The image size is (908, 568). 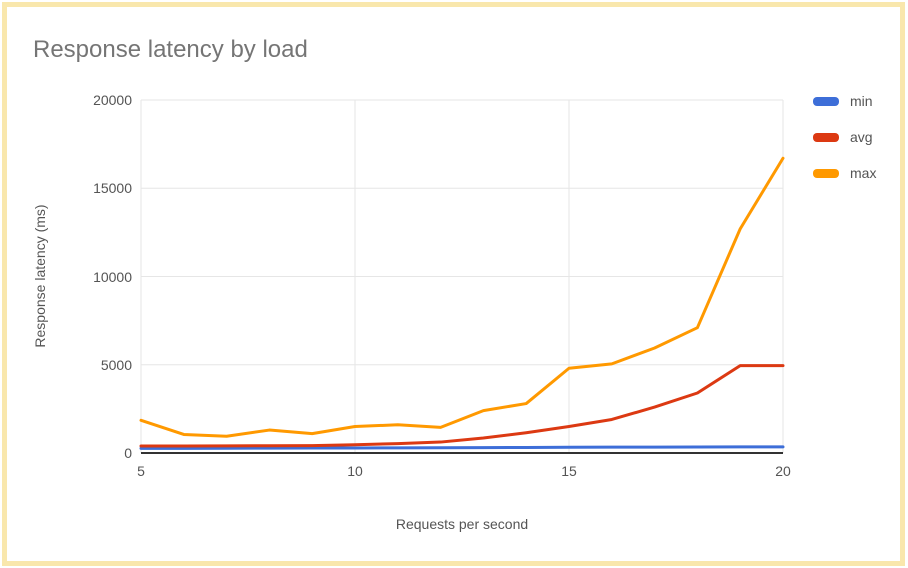 What do you see at coordinates (863, 173) in the screenshot?
I see `legend-label: max` at bounding box center [863, 173].